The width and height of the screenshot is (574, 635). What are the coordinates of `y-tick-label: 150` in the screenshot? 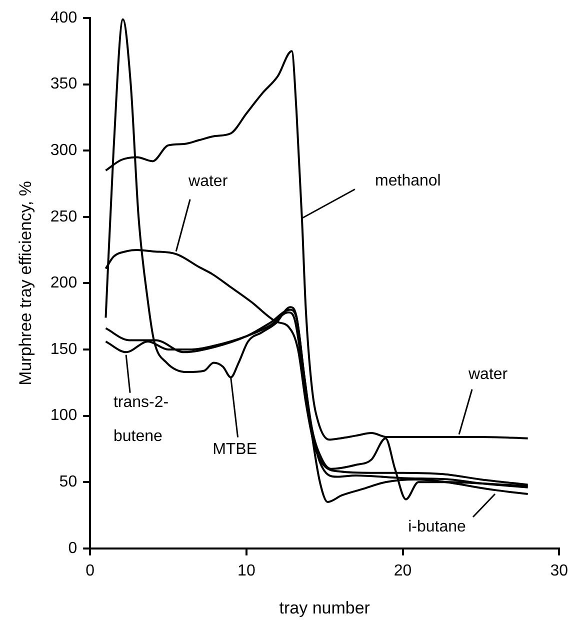 It's located at (64, 349).